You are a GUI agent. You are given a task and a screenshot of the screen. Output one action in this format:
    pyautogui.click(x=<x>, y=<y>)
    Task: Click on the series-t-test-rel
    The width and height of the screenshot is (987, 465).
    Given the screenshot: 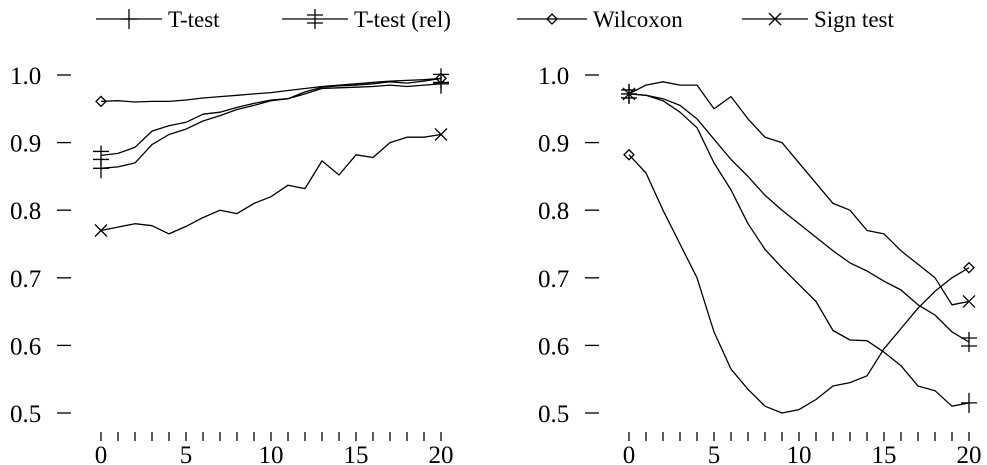 What is the action you would take?
    pyautogui.click(x=271, y=117)
    